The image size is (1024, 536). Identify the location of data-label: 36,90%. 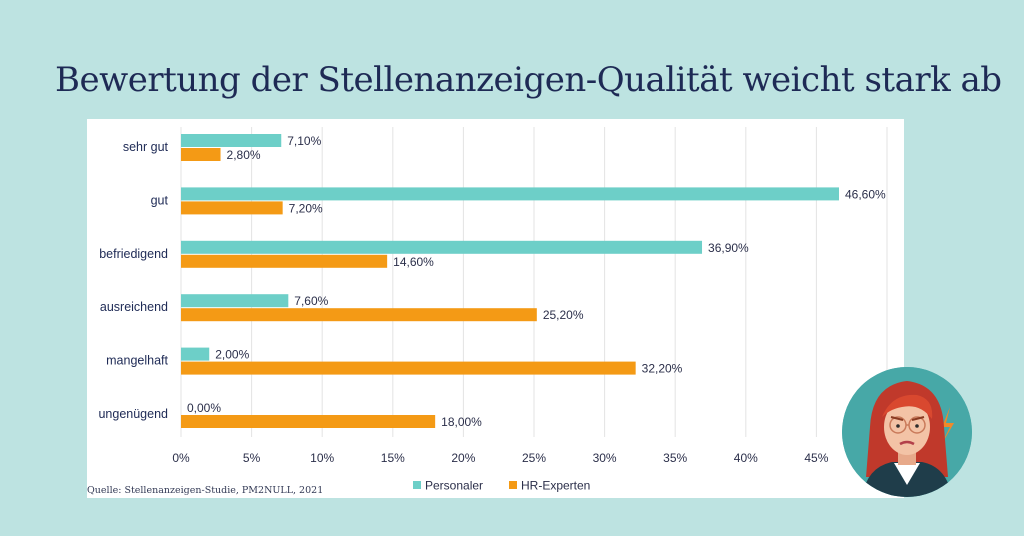
(728, 248).